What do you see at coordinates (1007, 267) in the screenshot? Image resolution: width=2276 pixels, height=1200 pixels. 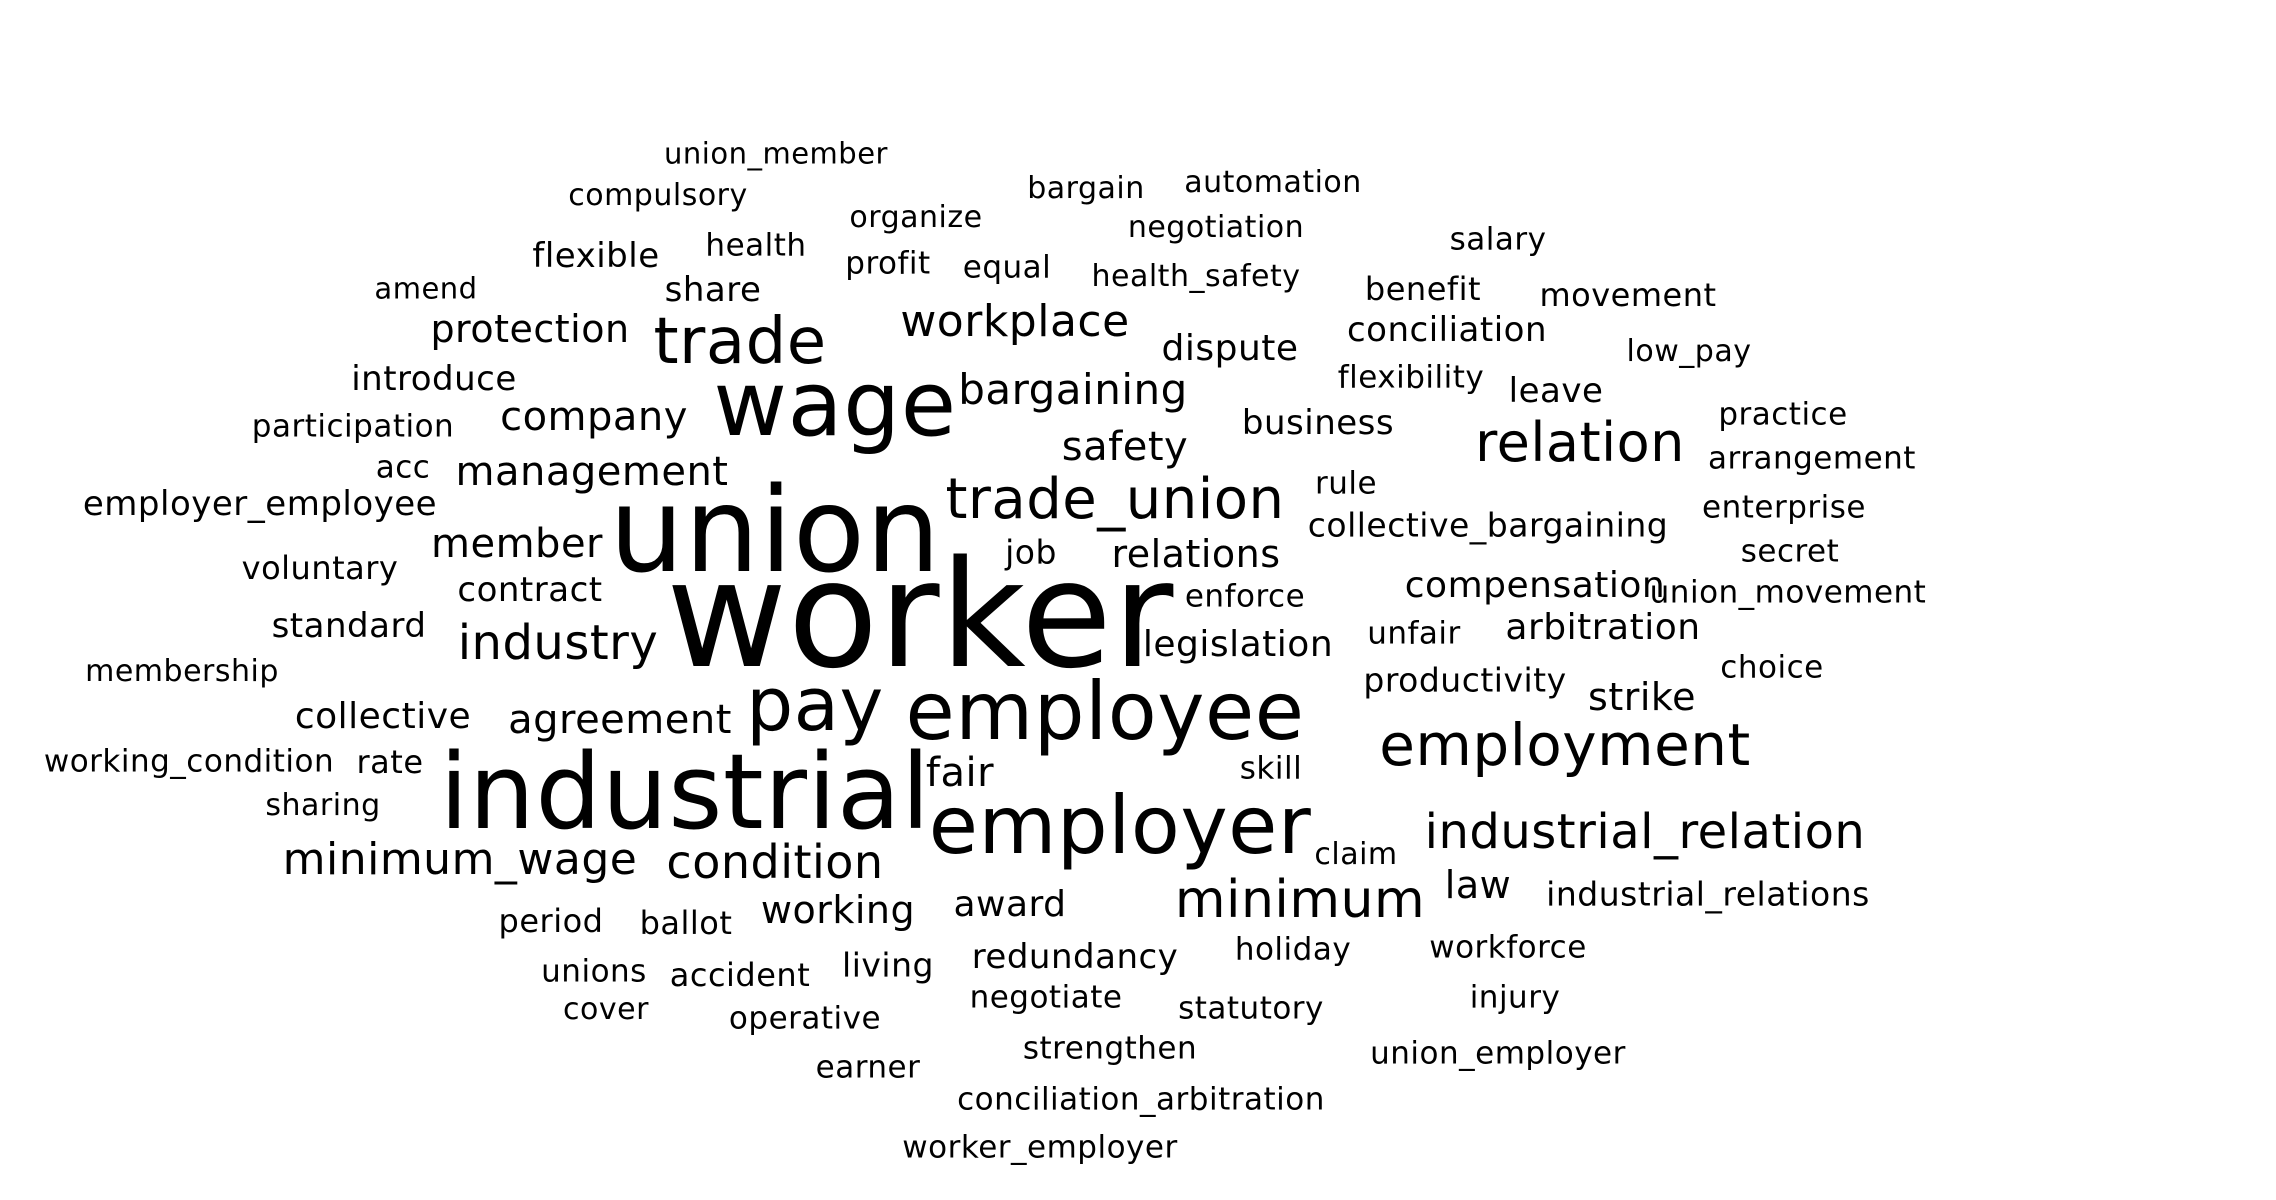 I see `word-equal: equal` at bounding box center [1007, 267].